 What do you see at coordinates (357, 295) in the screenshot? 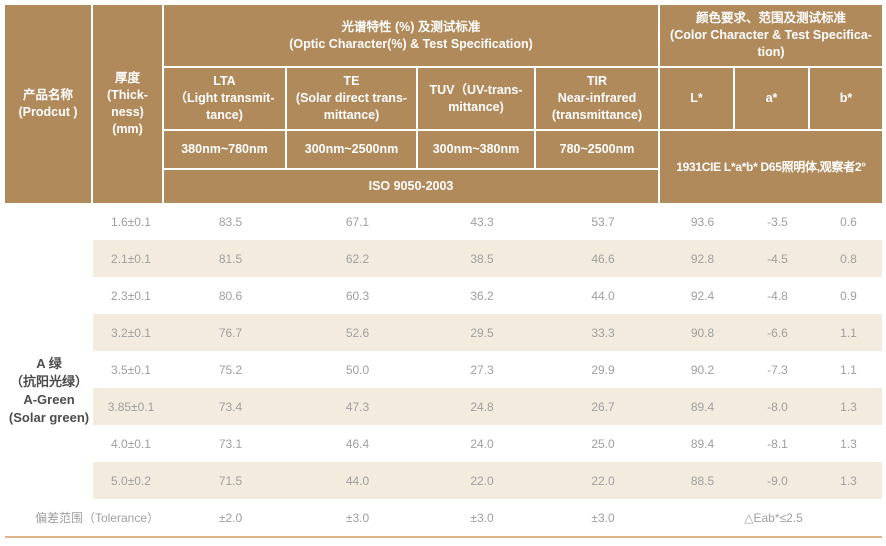
I see `value-cell: 60.3` at bounding box center [357, 295].